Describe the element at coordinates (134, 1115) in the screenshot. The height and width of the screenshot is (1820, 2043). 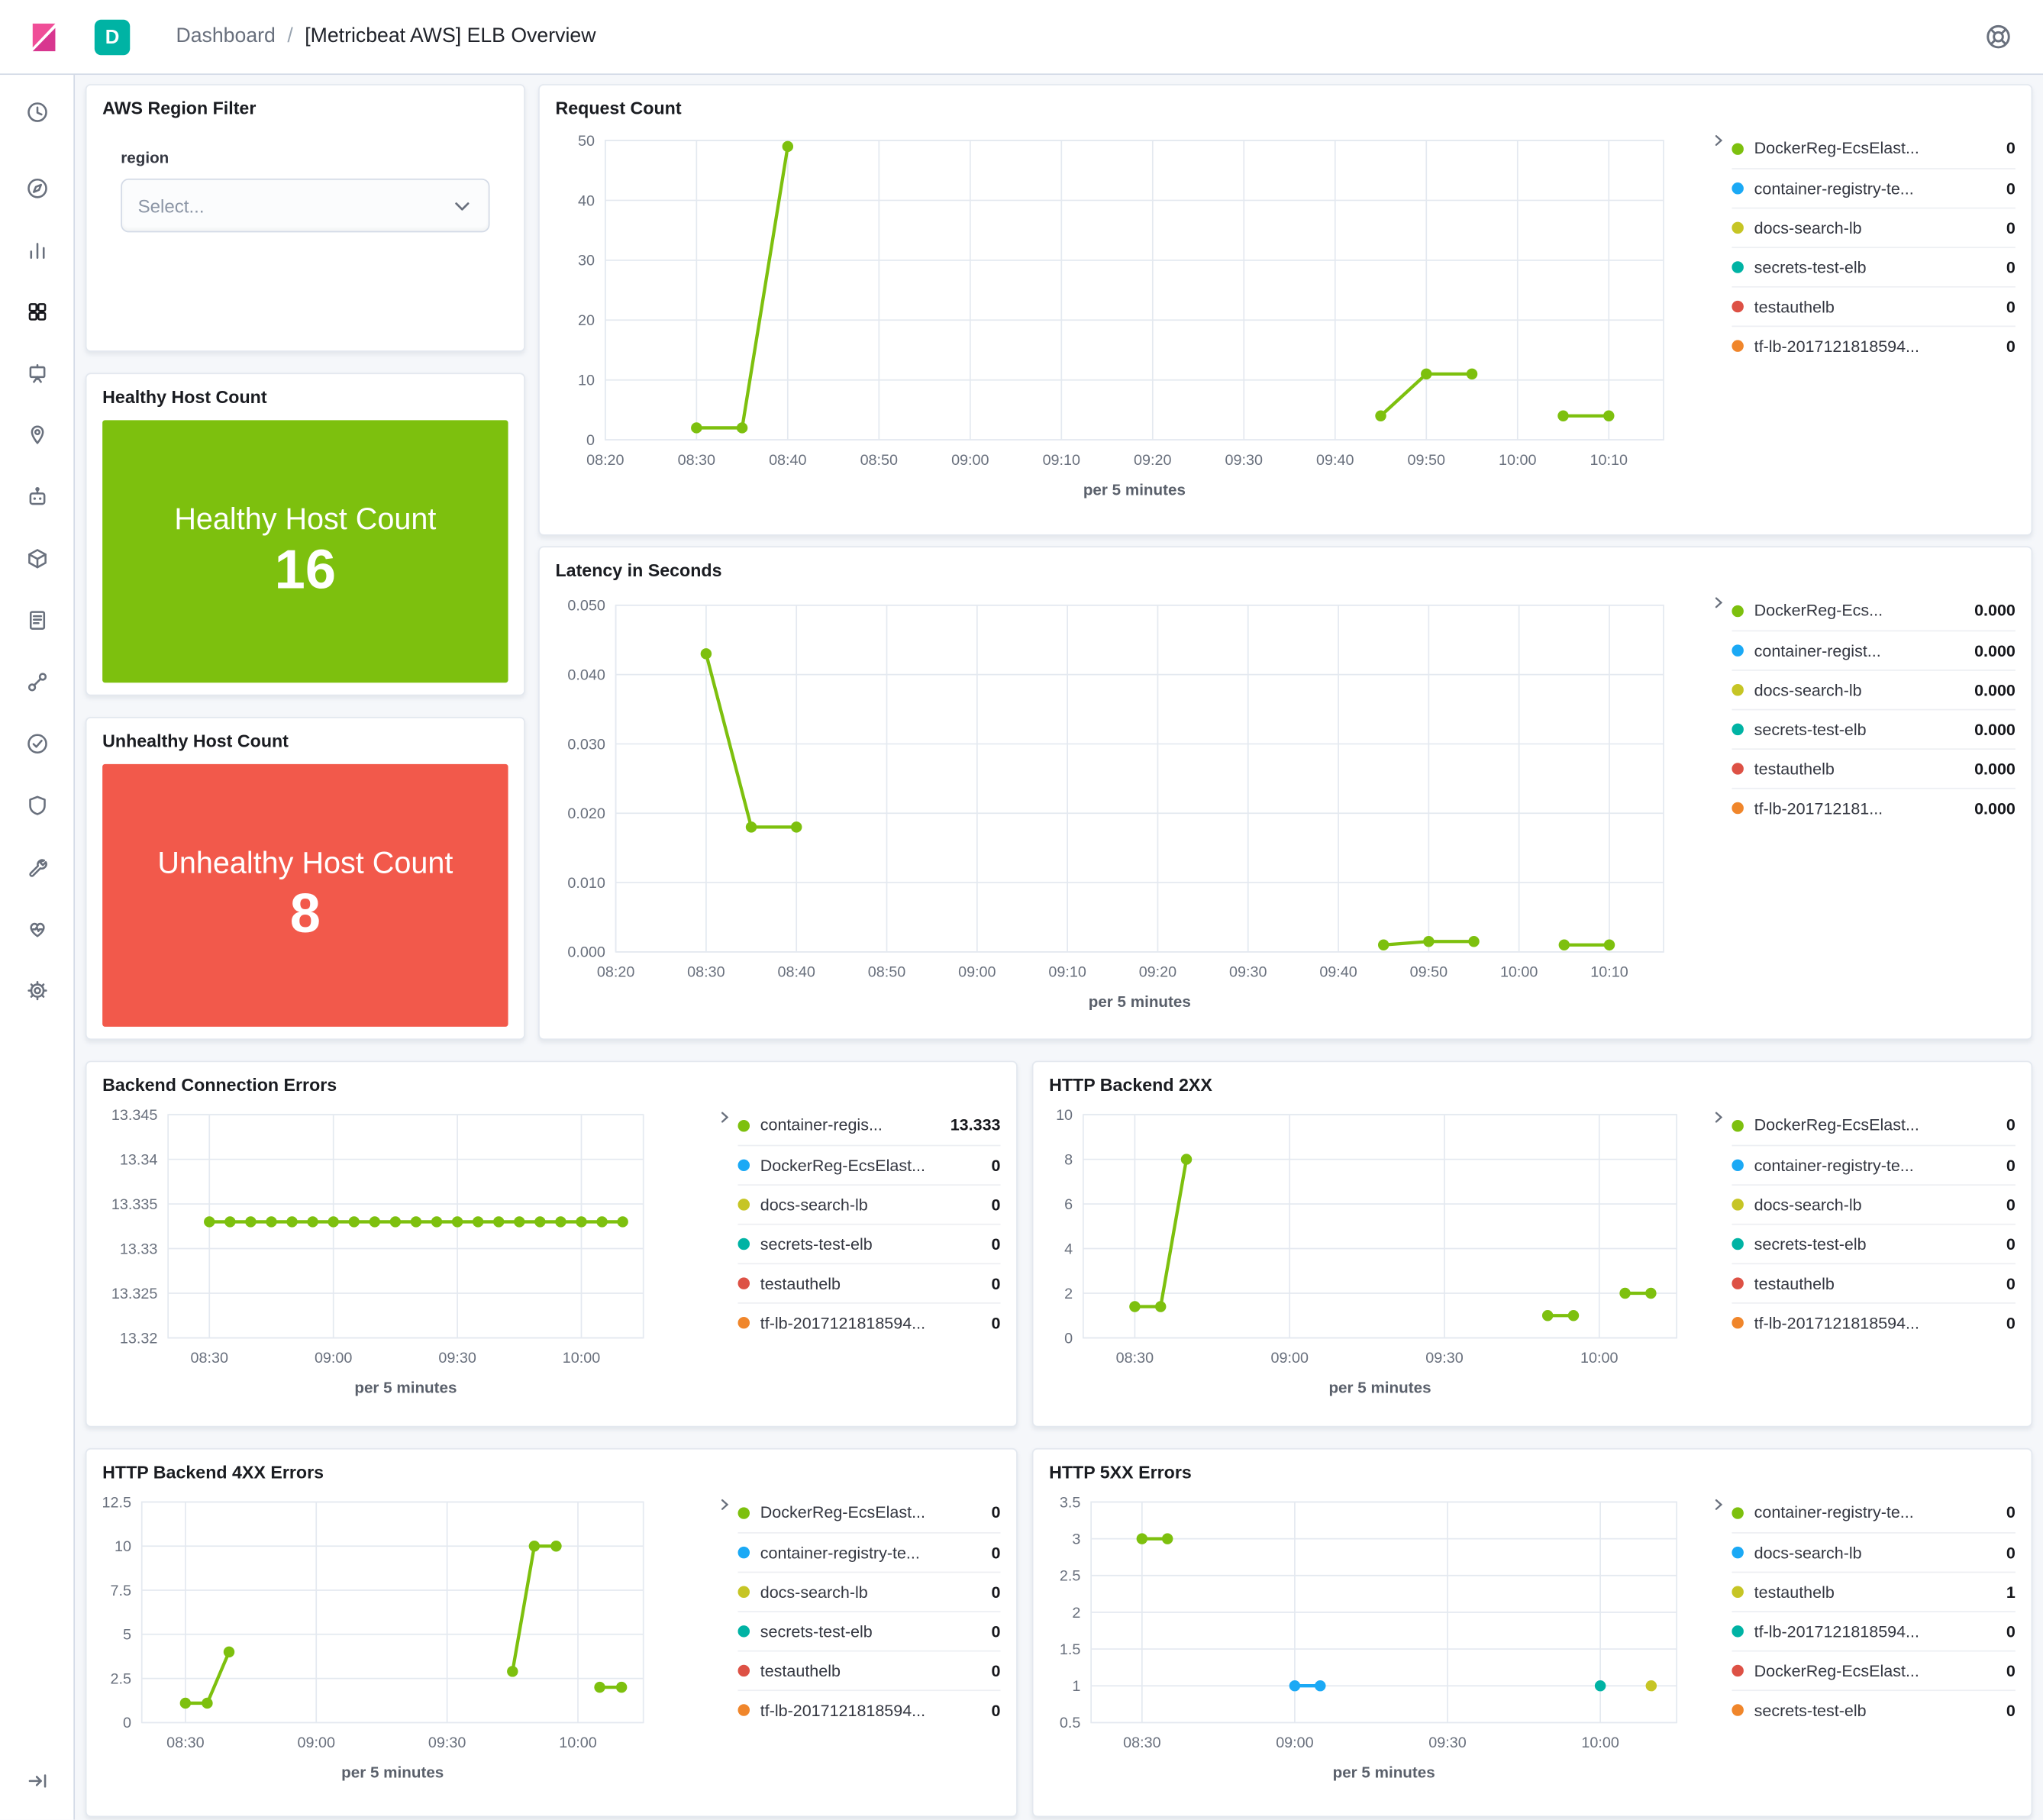
I see `svg-text: 13.345` at that location.